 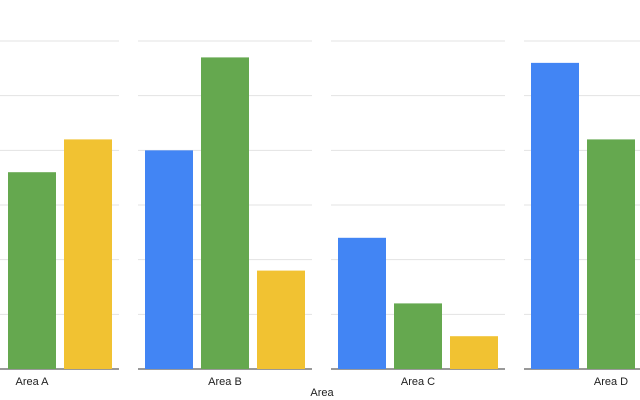 What do you see at coordinates (418, 382) in the screenshot?
I see `x-tick-label: Area C` at bounding box center [418, 382].